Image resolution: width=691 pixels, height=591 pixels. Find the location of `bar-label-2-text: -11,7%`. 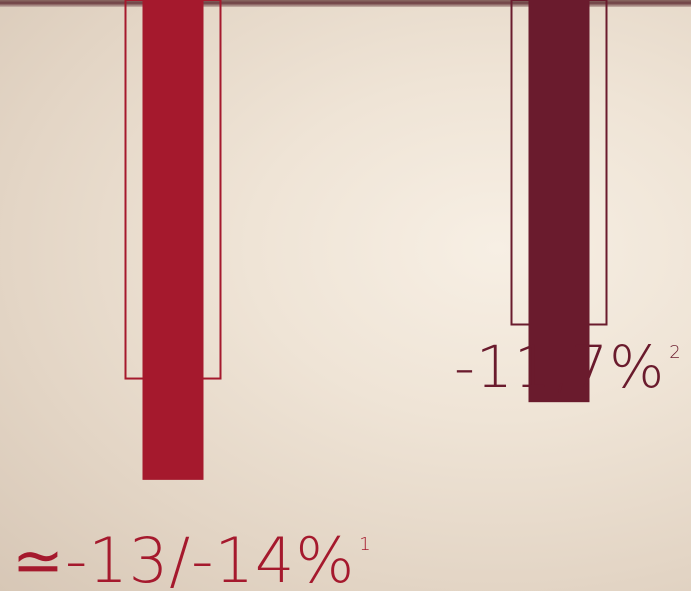

bar-label-2-text: -11,7% is located at coordinates (560, 367).